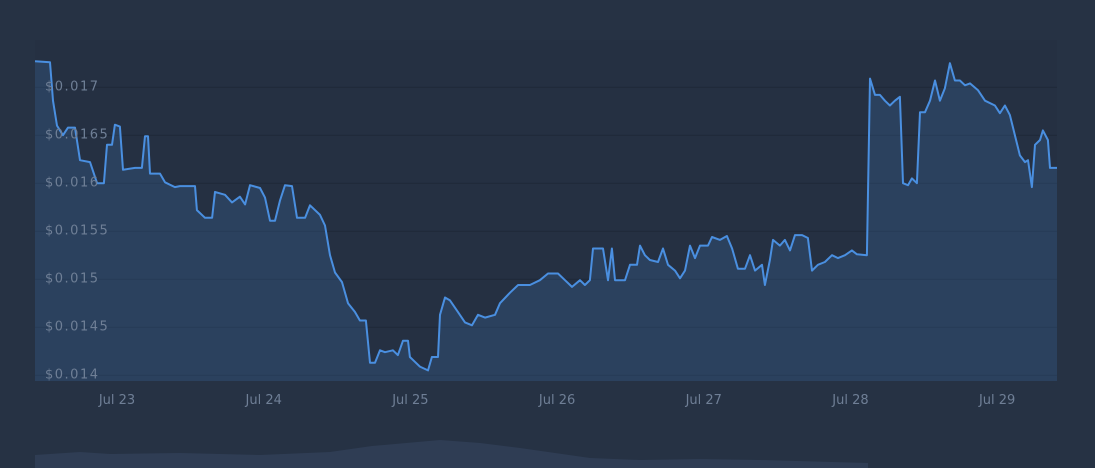 The width and height of the screenshot is (1095, 468). I want to click on y-tick-label: $0.0155, so click(77, 231).